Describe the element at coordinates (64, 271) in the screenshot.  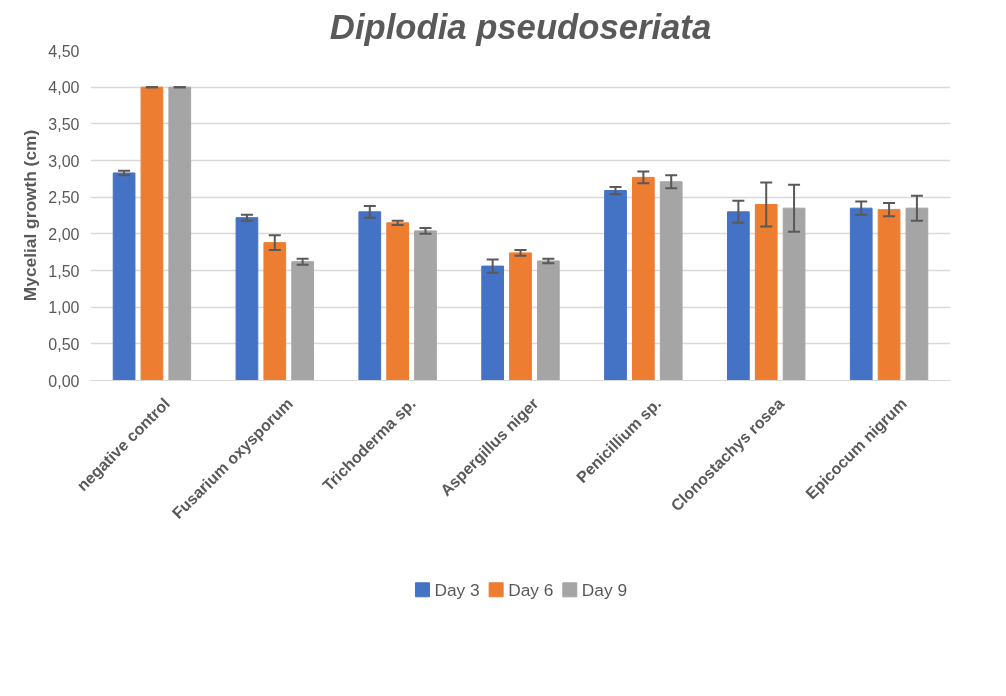
I see `y-tick-label: 1,50` at that location.